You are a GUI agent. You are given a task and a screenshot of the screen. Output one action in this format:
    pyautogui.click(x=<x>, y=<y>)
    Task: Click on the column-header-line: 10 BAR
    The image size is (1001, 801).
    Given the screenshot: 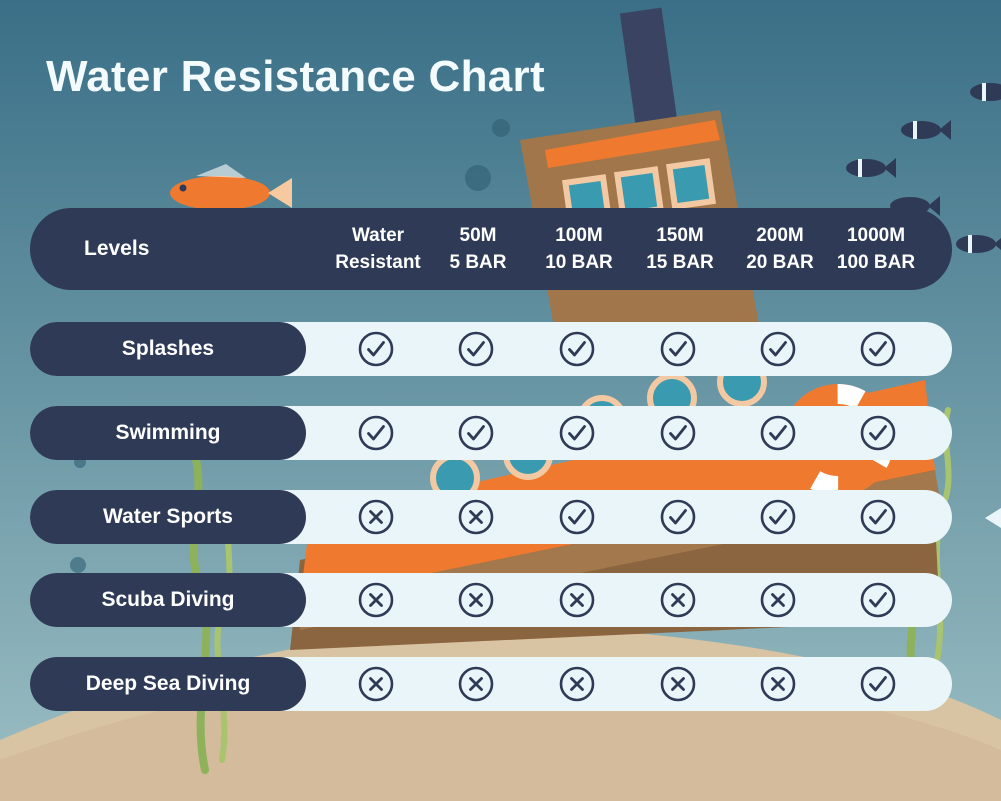 What is the action you would take?
    pyautogui.click(x=579, y=262)
    